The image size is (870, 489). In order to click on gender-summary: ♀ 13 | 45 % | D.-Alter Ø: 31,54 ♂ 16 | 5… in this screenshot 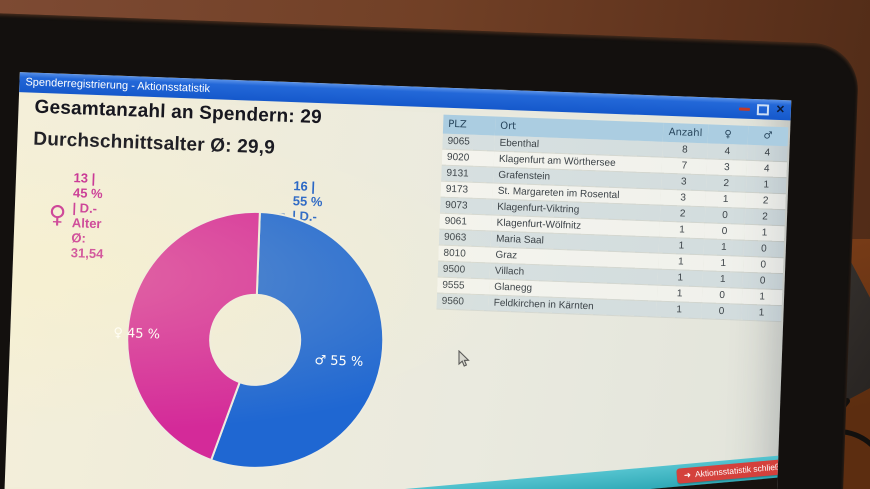, I will do `click(185, 219)`.